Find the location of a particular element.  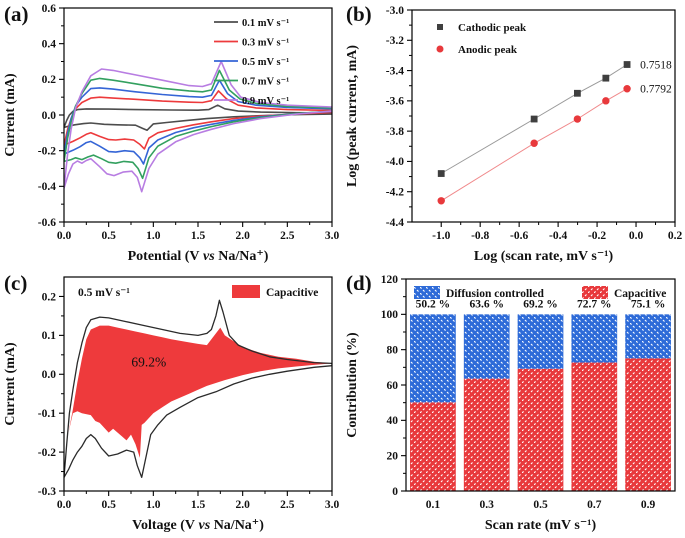

legend-circle-icon is located at coordinates (440, 49).